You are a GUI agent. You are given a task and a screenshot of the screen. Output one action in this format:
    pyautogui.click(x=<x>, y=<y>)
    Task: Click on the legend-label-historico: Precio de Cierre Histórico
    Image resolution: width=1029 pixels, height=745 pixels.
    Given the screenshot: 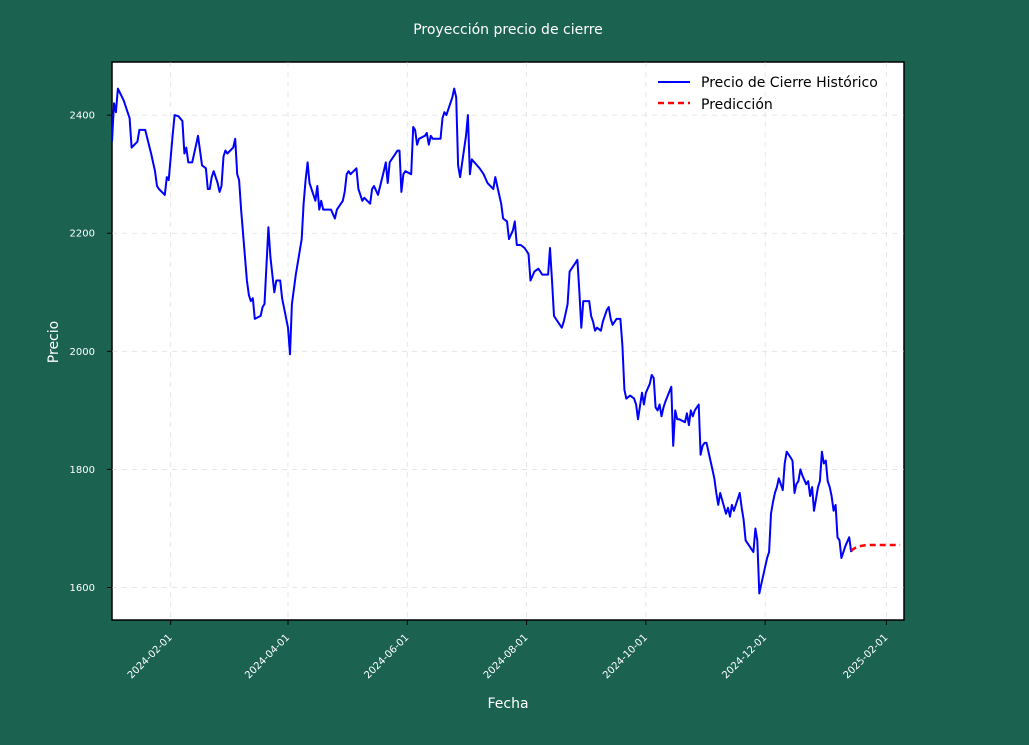 What is the action you would take?
    pyautogui.click(x=789, y=83)
    